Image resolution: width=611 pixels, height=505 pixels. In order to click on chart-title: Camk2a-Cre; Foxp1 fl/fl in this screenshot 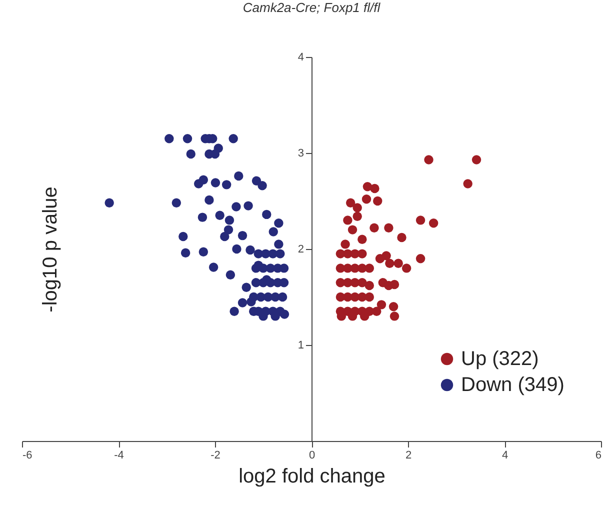, I will do `click(312, 7)`.